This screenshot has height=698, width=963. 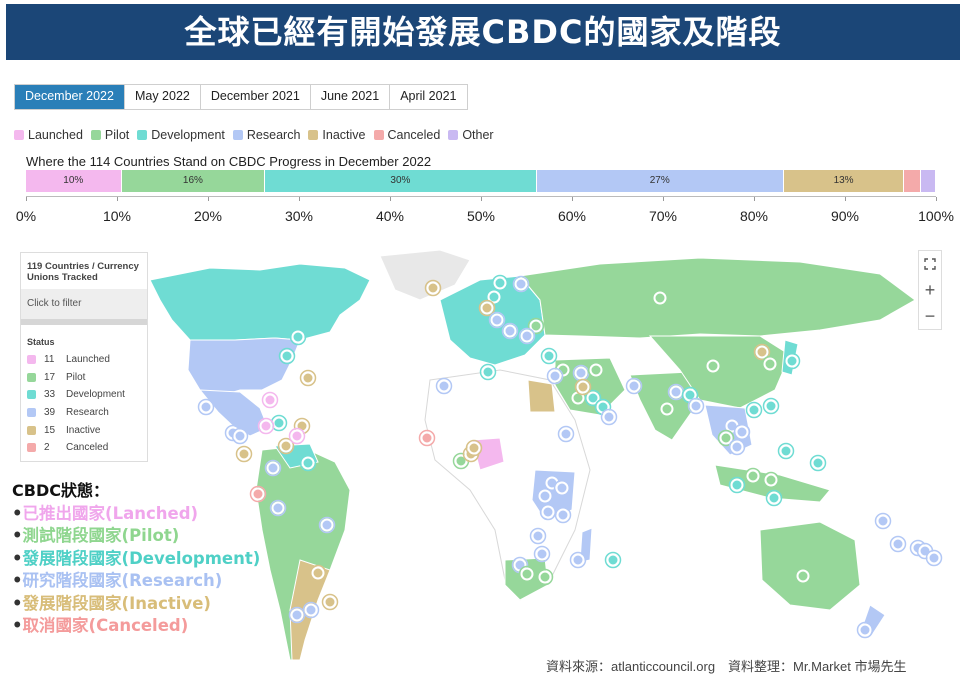 I want to click on legend-other: Other, so click(x=471, y=135).